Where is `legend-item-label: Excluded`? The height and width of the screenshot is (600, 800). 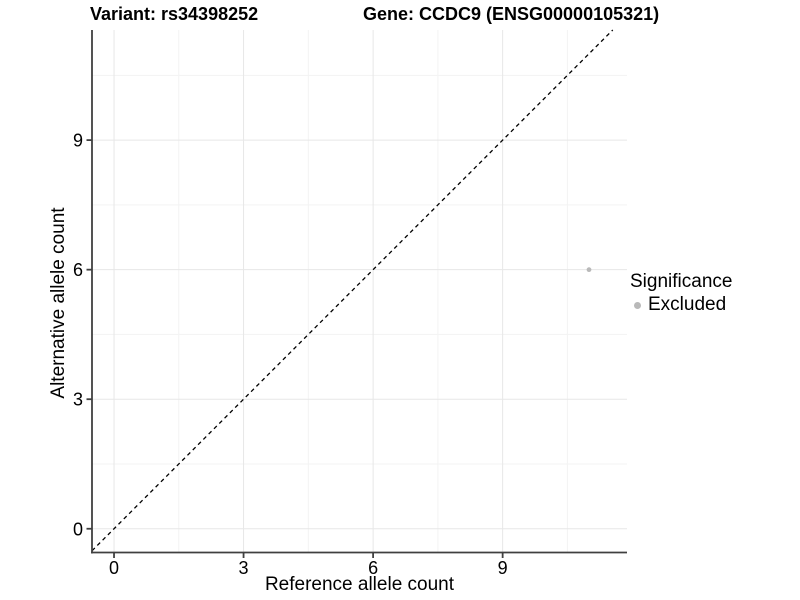 legend-item-label: Excluded is located at coordinates (687, 304).